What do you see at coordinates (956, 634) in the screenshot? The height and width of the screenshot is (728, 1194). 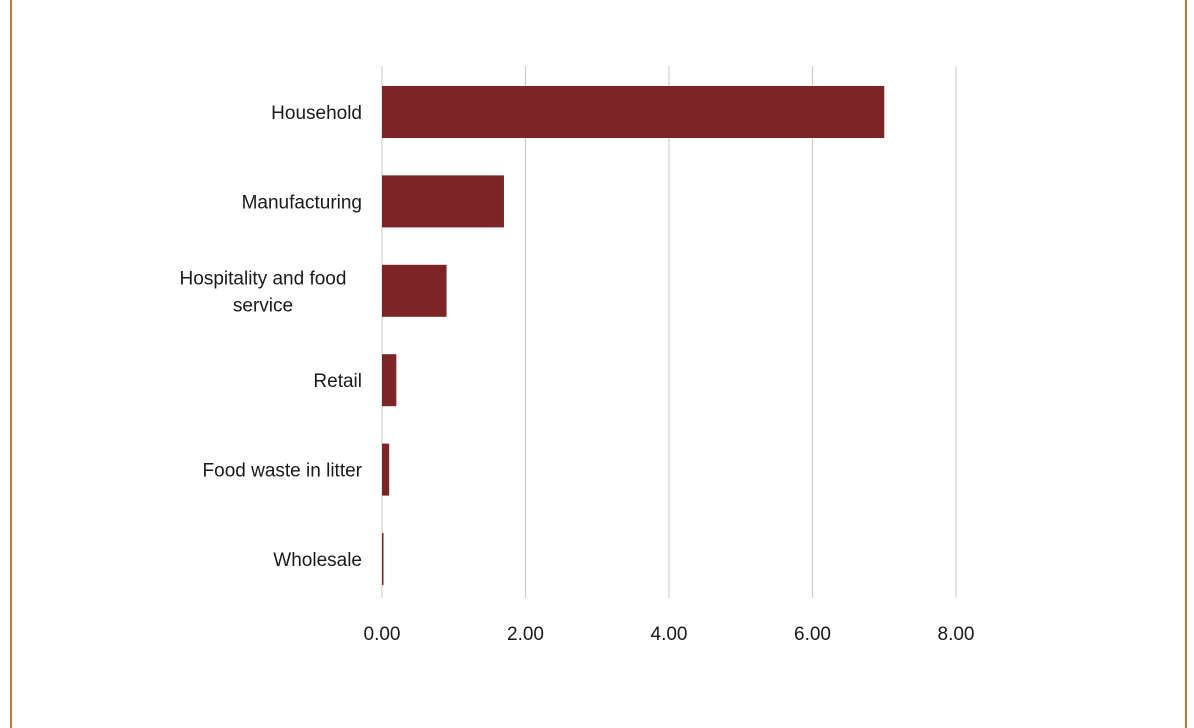 I see `x-tick-label: 8.00` at bounding box center [956, 634].